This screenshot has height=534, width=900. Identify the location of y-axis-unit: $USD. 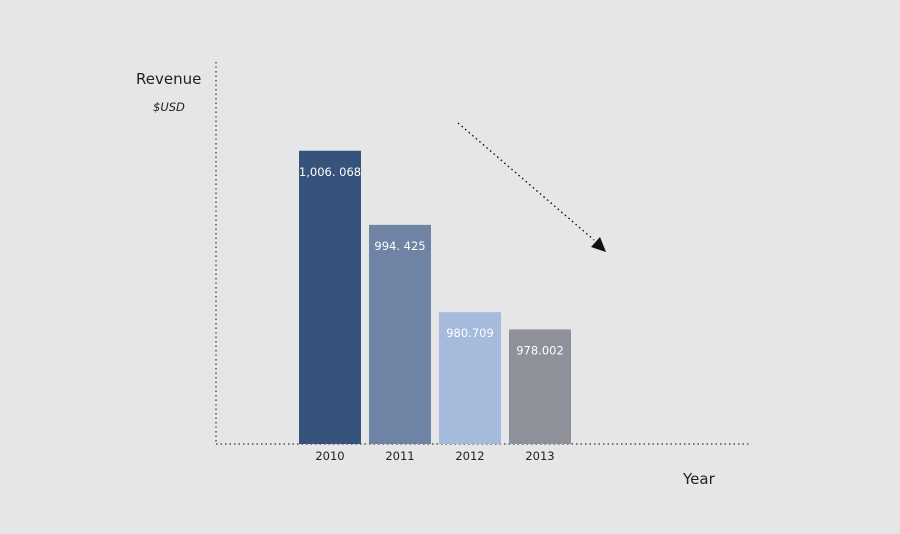
(169, 107).